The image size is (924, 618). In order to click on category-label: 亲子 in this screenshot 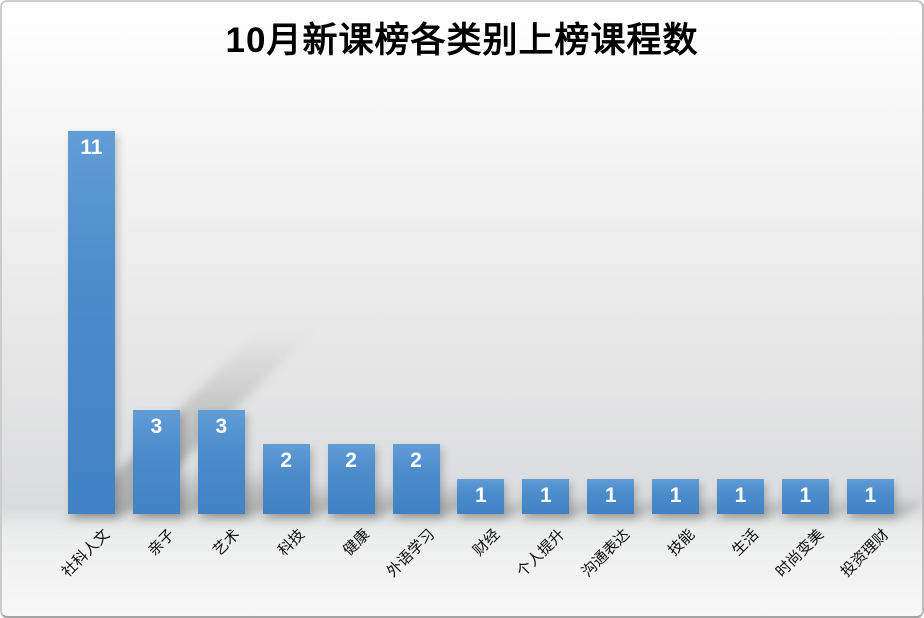, I will do `click(162, 543)`.